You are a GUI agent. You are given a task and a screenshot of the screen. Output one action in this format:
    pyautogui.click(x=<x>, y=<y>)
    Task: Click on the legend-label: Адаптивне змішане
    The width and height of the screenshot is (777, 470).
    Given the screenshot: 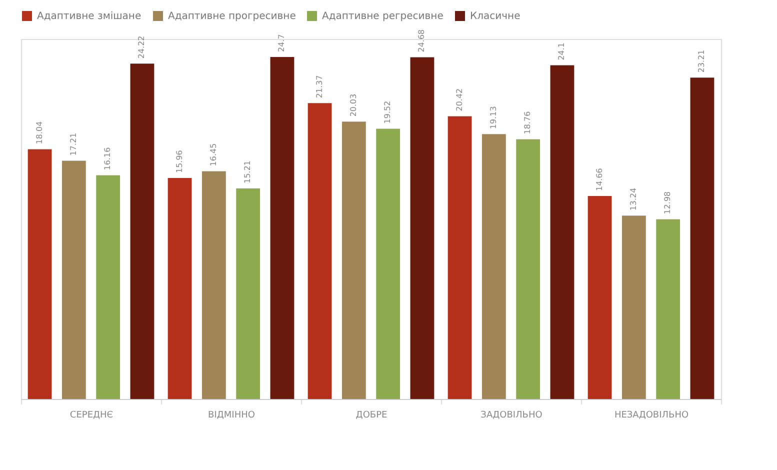 What is the action you would take?
    pyautogui.click(x=89, y=16)
    